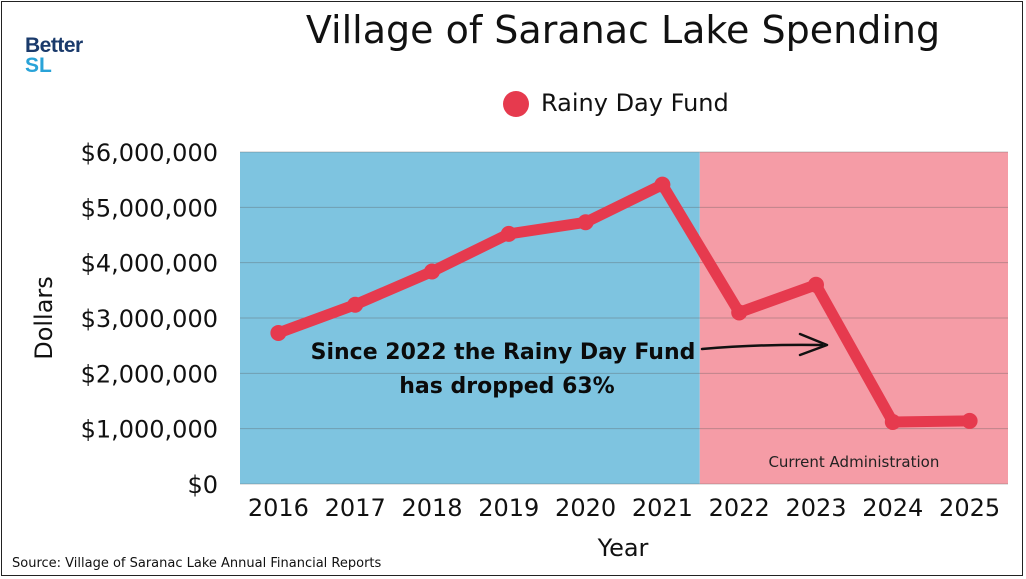  I want to click on x-axis-title: Year, so click(623, 548).